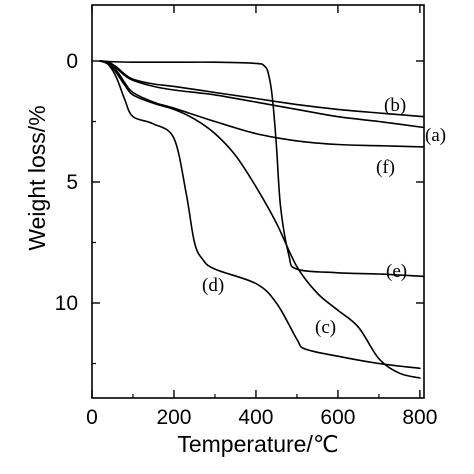 The width and height of the screenshot is (474, 474). What do you see at coordinates (419, 417) in the screenshot?
I see `x-tick-label: 800` at bounding box center [419, 417].